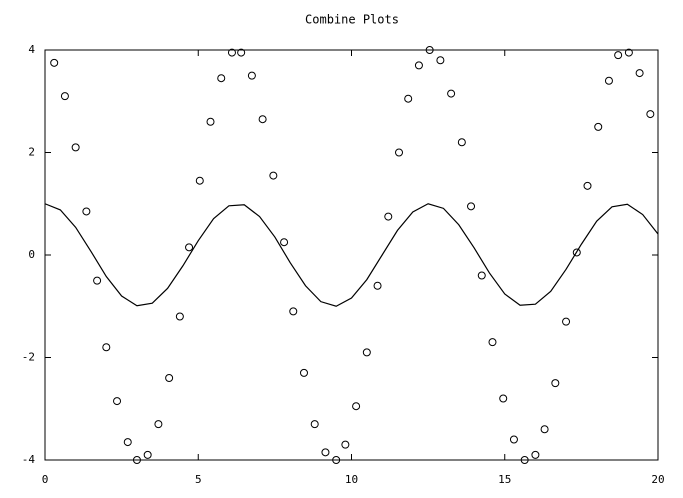  What do you see at coordinates (28, 357) in the screenshot?
I see `y-tick-label: -2` at bounding box center [28, 357].